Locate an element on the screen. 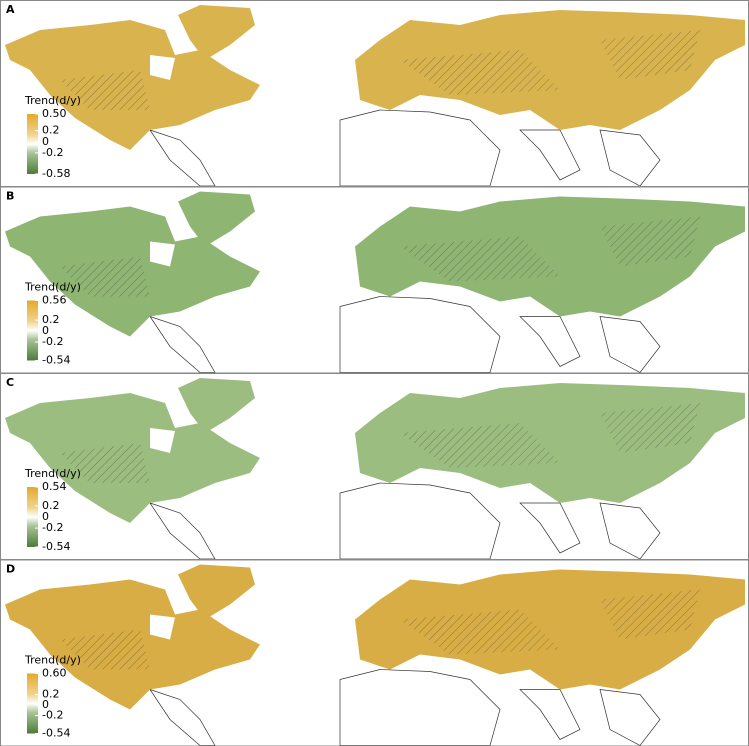 The image size is (749, 746). legend-tick-label: -0.58 is located at coordinates (56, 173).